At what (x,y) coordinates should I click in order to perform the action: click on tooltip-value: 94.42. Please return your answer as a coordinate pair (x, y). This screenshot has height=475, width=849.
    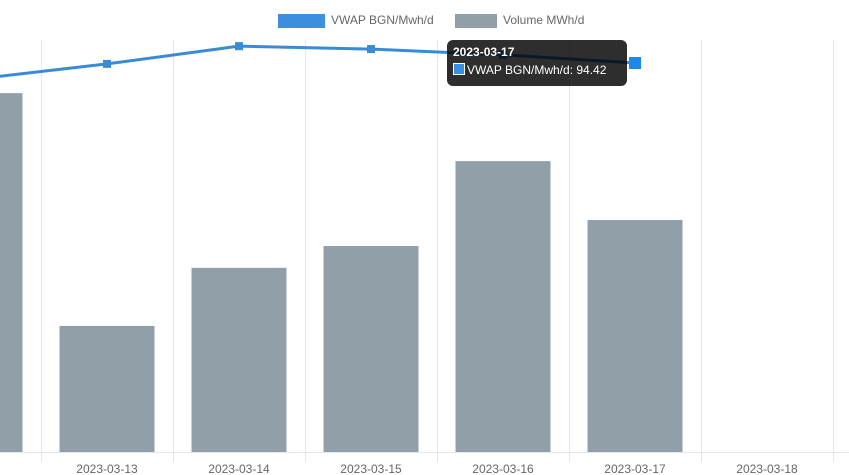
    Looking at the image, I should click on (591, 70).